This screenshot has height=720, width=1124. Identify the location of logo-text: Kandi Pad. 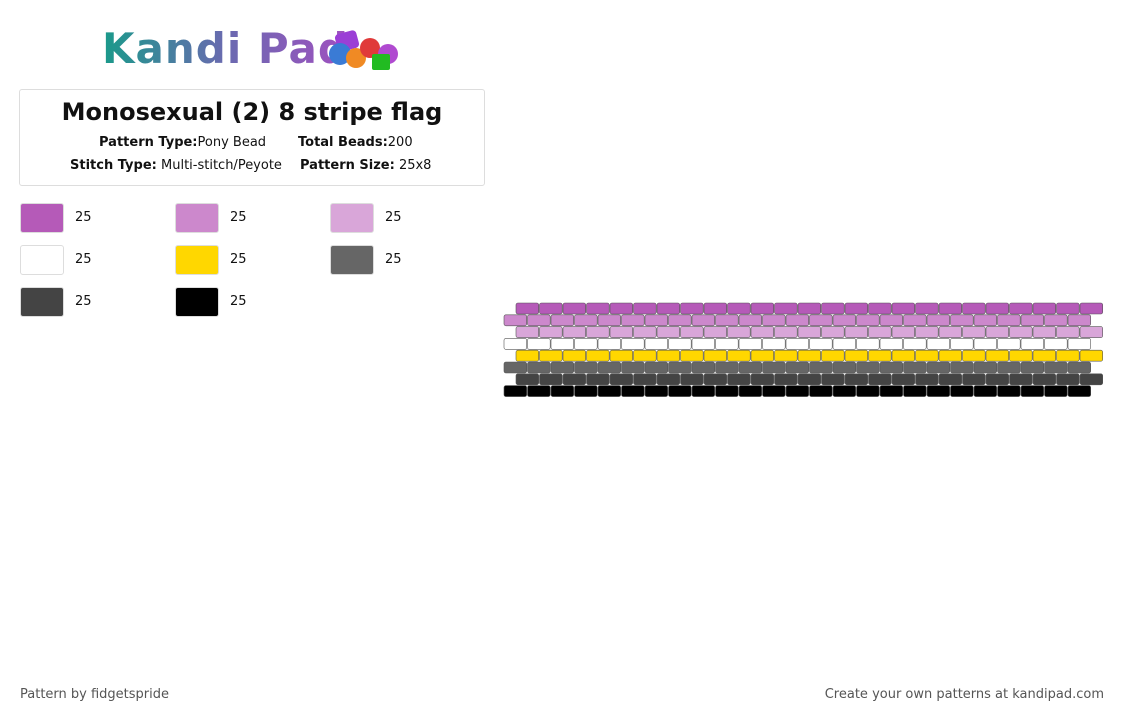
(225, 48).